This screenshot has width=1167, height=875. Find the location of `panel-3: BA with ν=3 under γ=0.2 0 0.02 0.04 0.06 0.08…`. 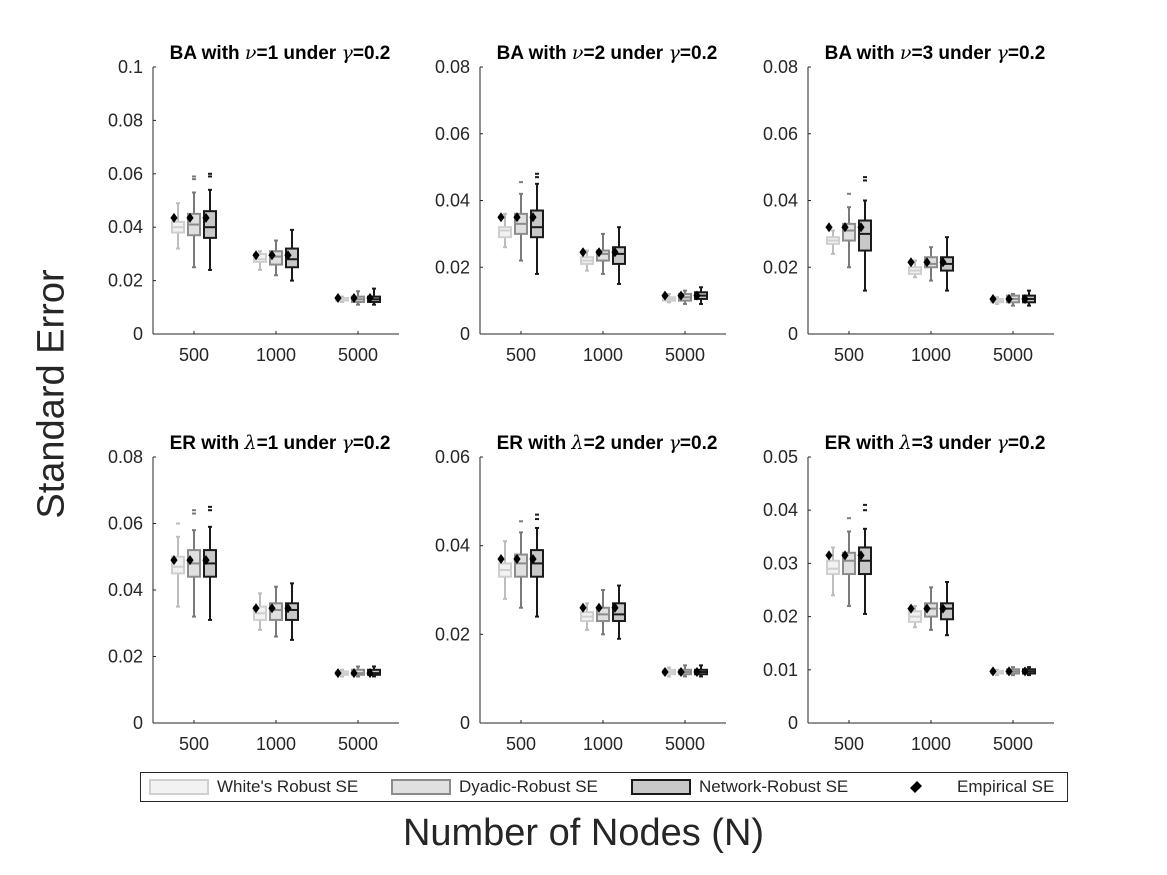

panel-3: BA with ν=3 under γ=0.2 0 0.02 0.04 0.06 0.08… is located at coordinates (908, 203).